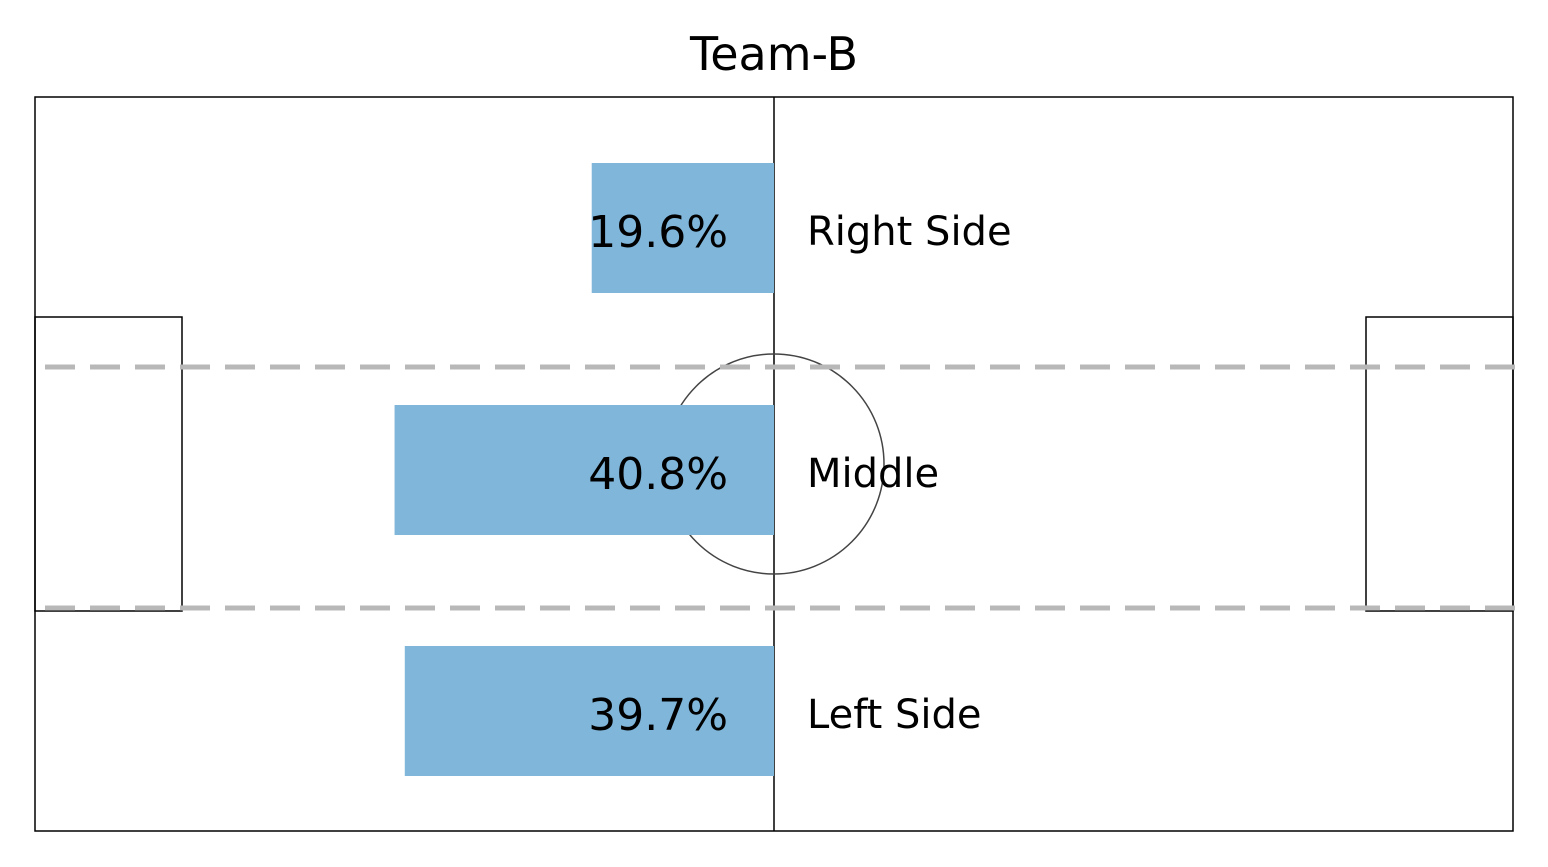 The image size is (1548, 867). I want to click on bar-middle, so click(584, 470).